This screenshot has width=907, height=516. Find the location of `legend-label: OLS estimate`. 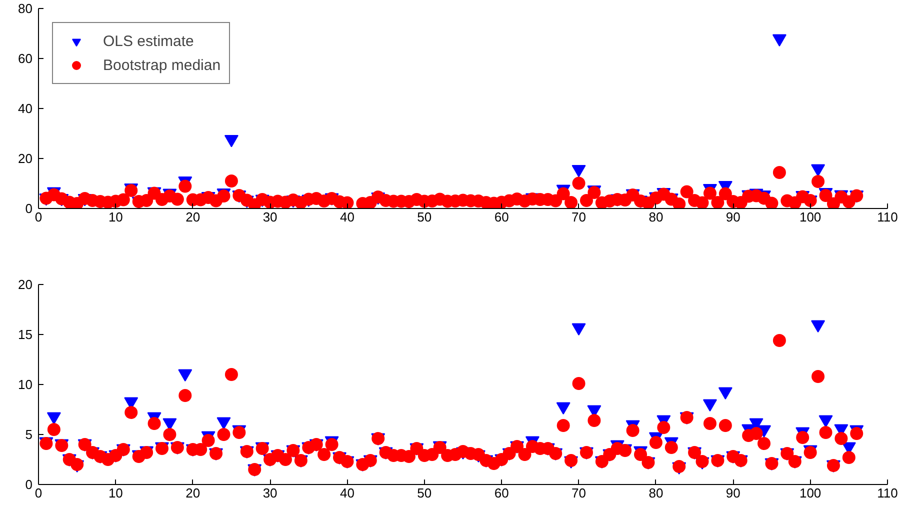

legend-label: OLS estimate is located at coordinates (148, 41).